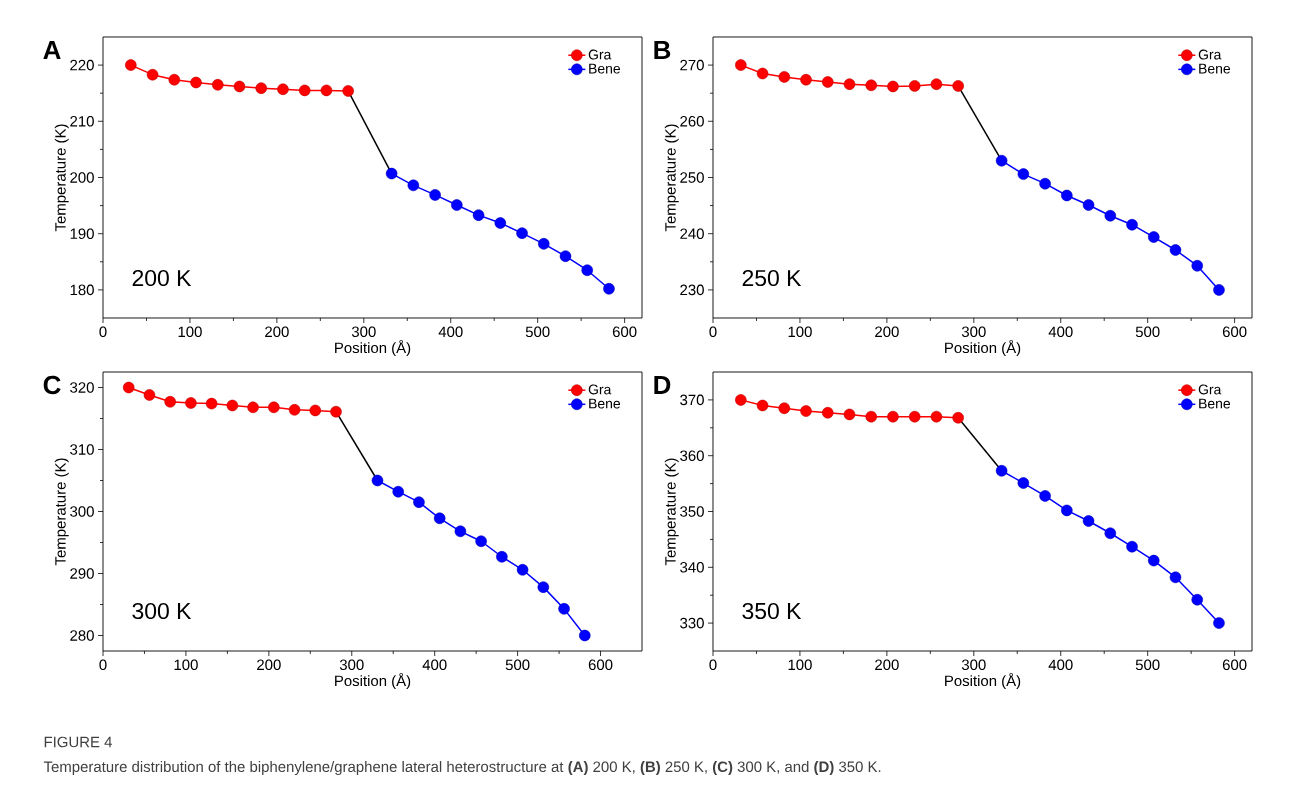  Describe the element at coordinates (434, 665) in the screenshot. I see `x-tick-label: 400` at that location.